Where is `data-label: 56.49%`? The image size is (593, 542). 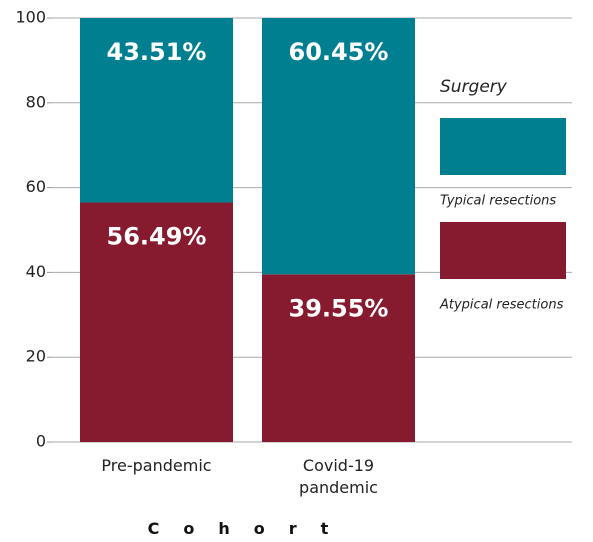
data-label: 56.49% is located at coordinates (157, 236).